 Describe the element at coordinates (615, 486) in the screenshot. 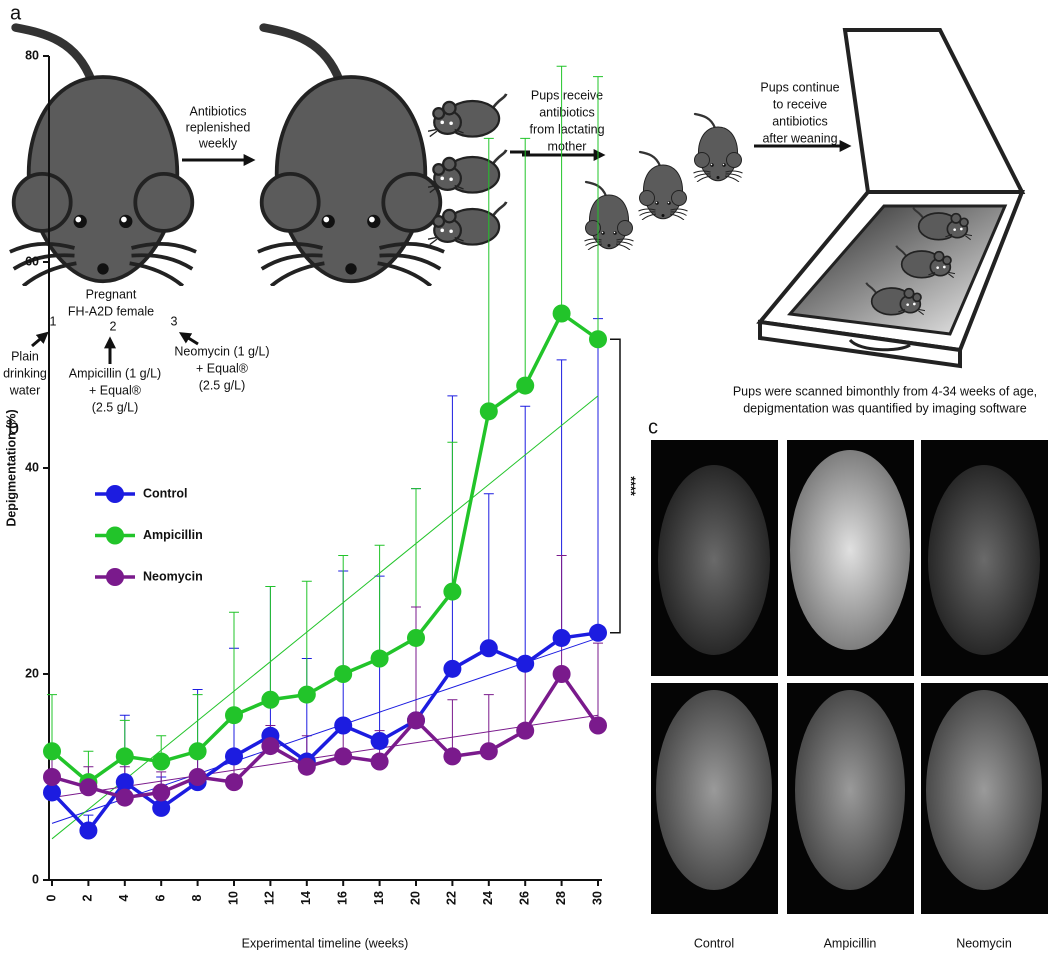

I see `significance-bracket` at that location.